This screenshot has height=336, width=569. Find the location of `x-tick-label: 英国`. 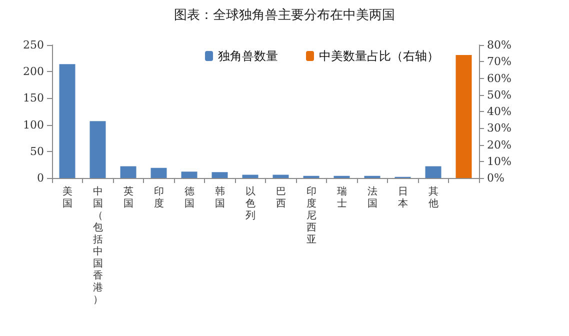

x-tick-label: 英国 is located at coordinates (128, 198).